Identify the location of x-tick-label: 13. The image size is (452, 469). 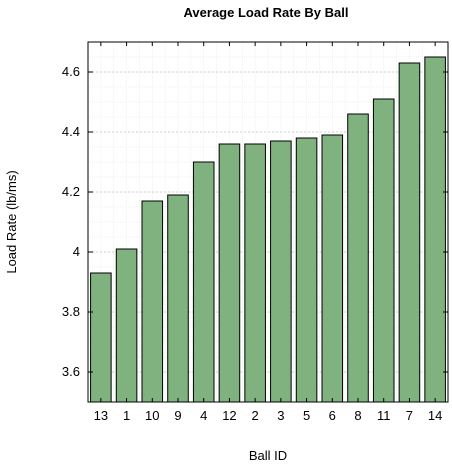
(101, 415).